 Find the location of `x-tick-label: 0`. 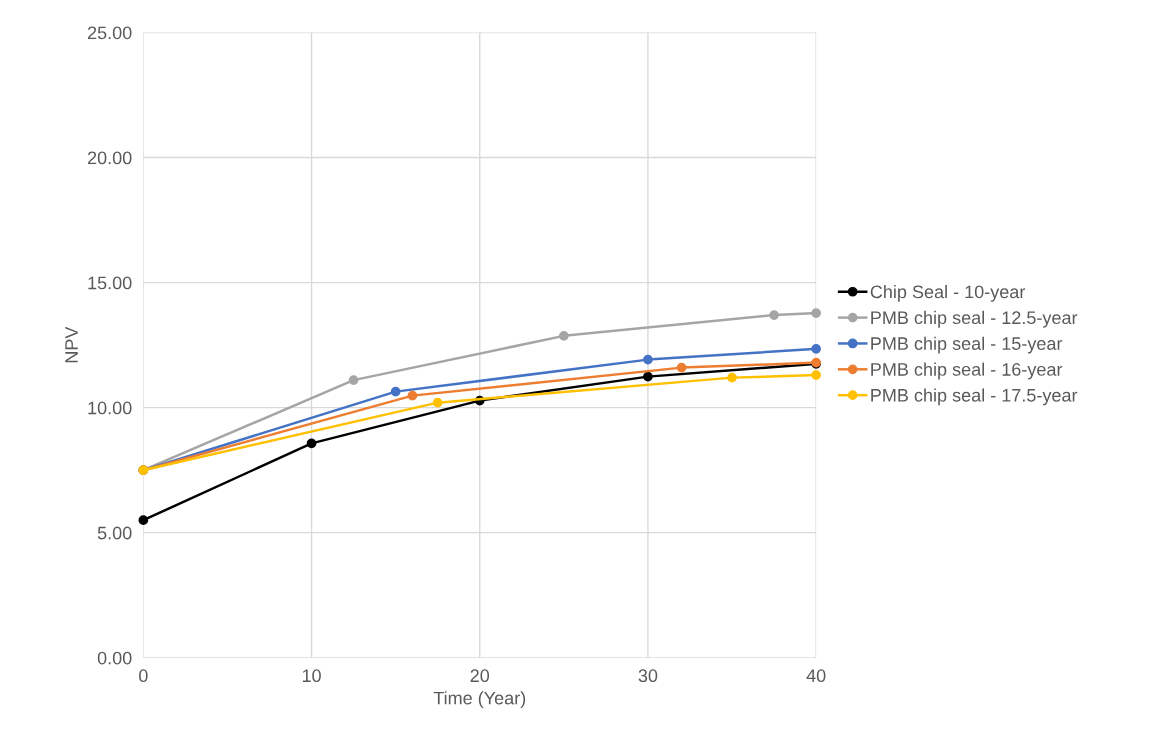

x-tick-label: 0 is located at coordinates (143, 676).